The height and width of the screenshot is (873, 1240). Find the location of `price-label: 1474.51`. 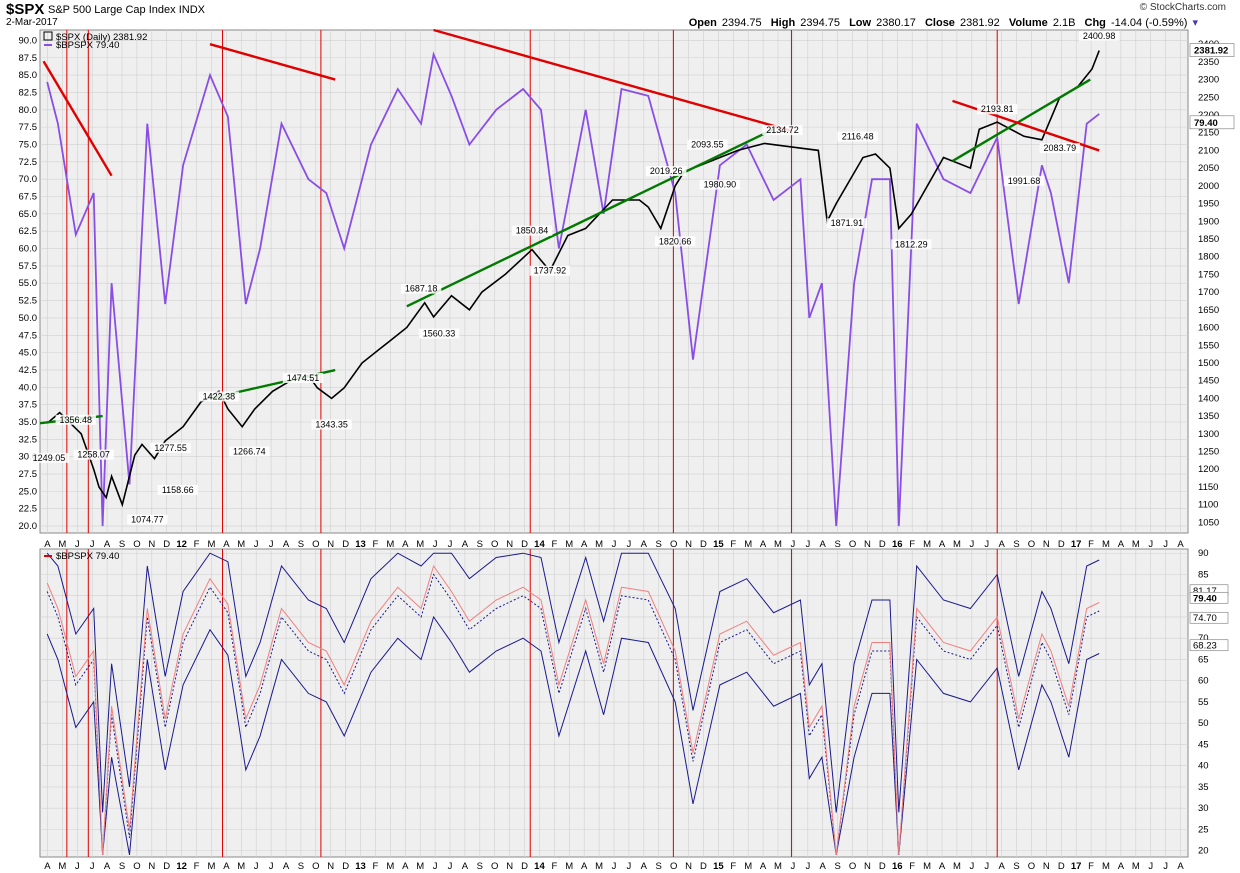

price-label: 1474.51 is located at coordinates (303, 378).